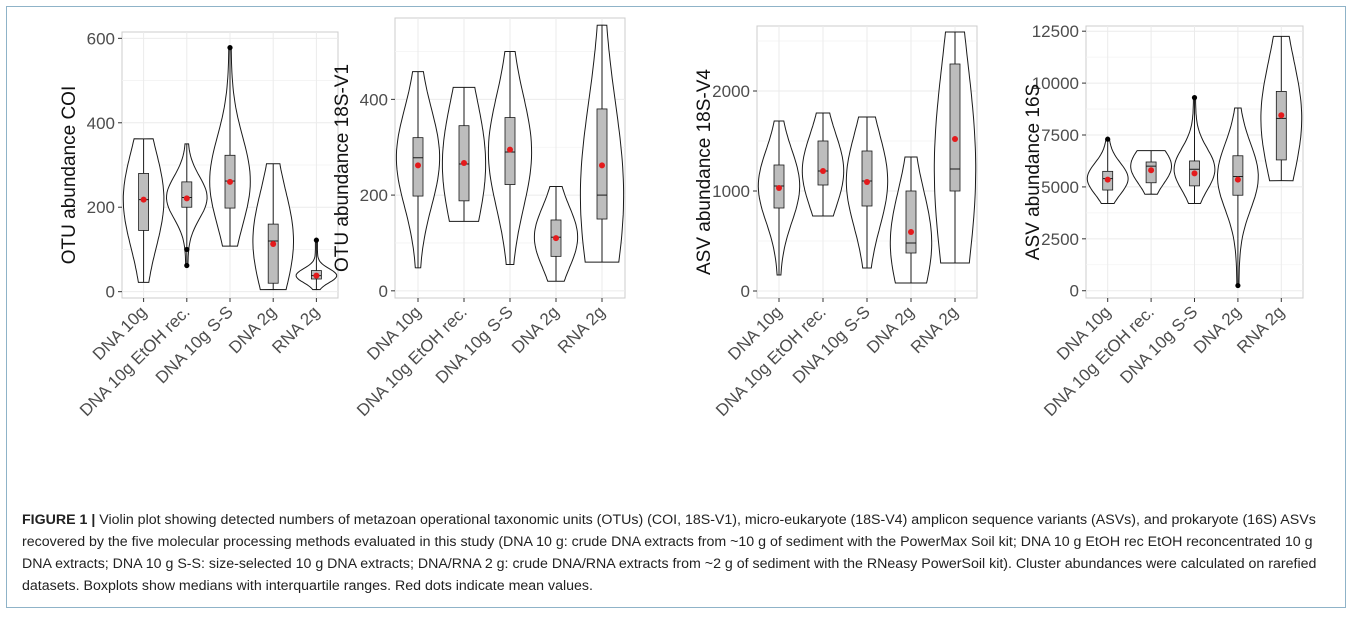 The width and height of the screenshot is (1358, 619). What do you see at coordinates (69, 175) in the screenshot?
I see `y-axis-label: OTU abundance COI` at bounding box center [69, 175].